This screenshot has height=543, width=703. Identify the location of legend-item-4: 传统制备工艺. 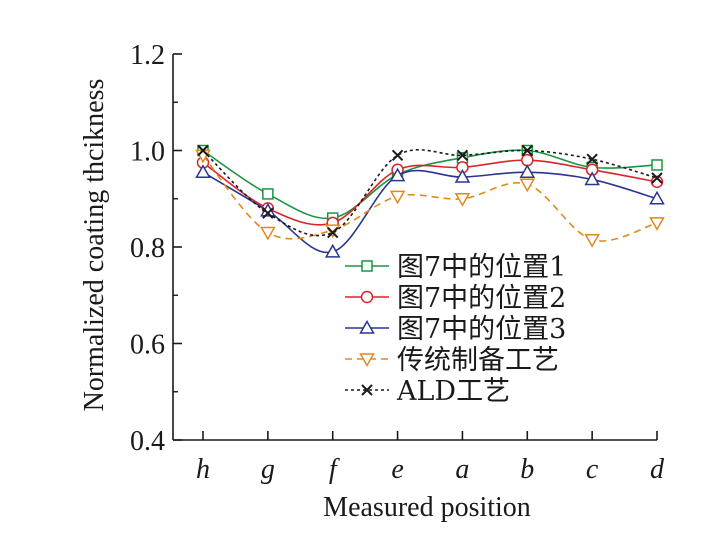
(452, 360).